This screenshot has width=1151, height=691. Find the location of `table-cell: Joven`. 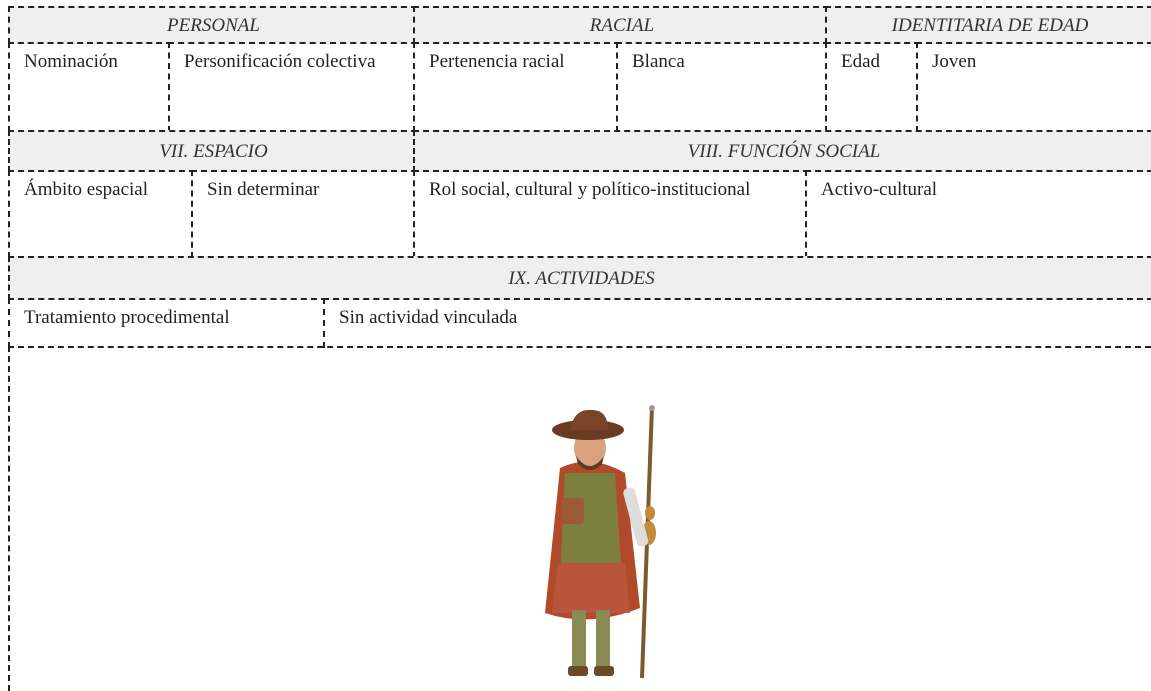

table-cell: Joven is located at coordinates (1033, 87).